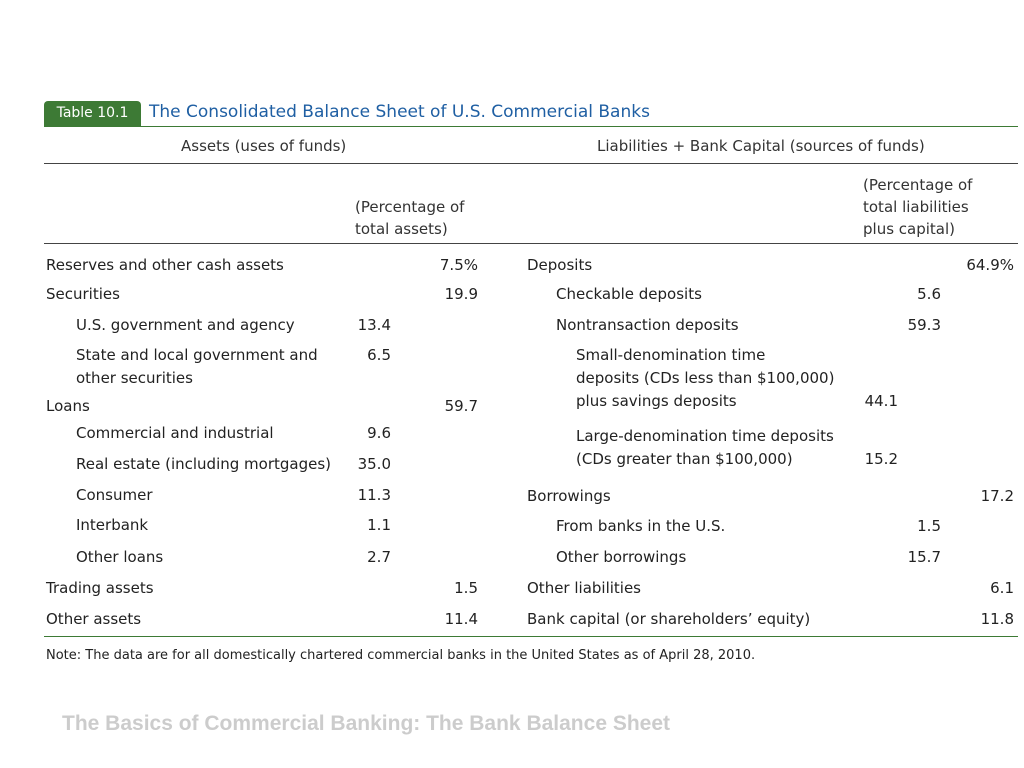  What do you see at coordinates (1002, 588) in the screenshot?
I see `liability-total-value: 6.1` at bounding box center [1002, 588].